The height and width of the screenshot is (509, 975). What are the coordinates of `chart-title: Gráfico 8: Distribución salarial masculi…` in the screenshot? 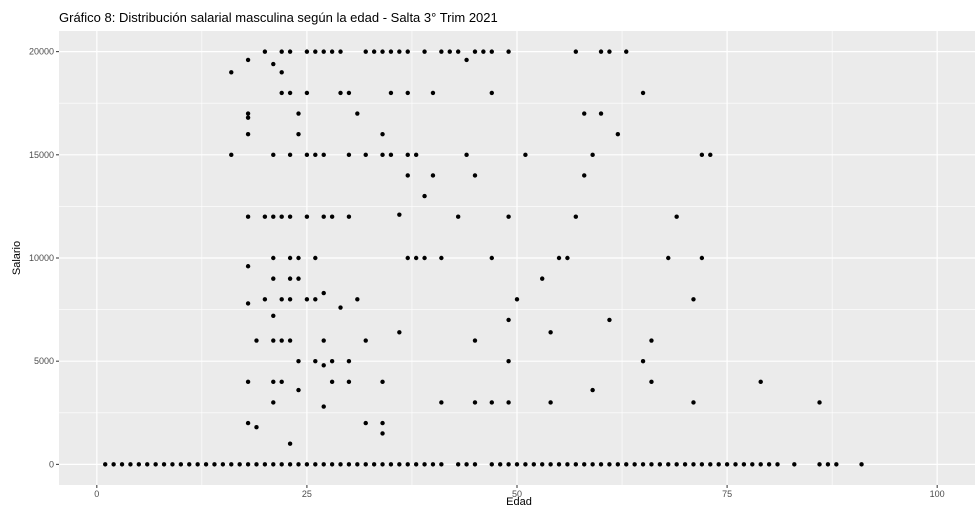 It's located at (278, 17).